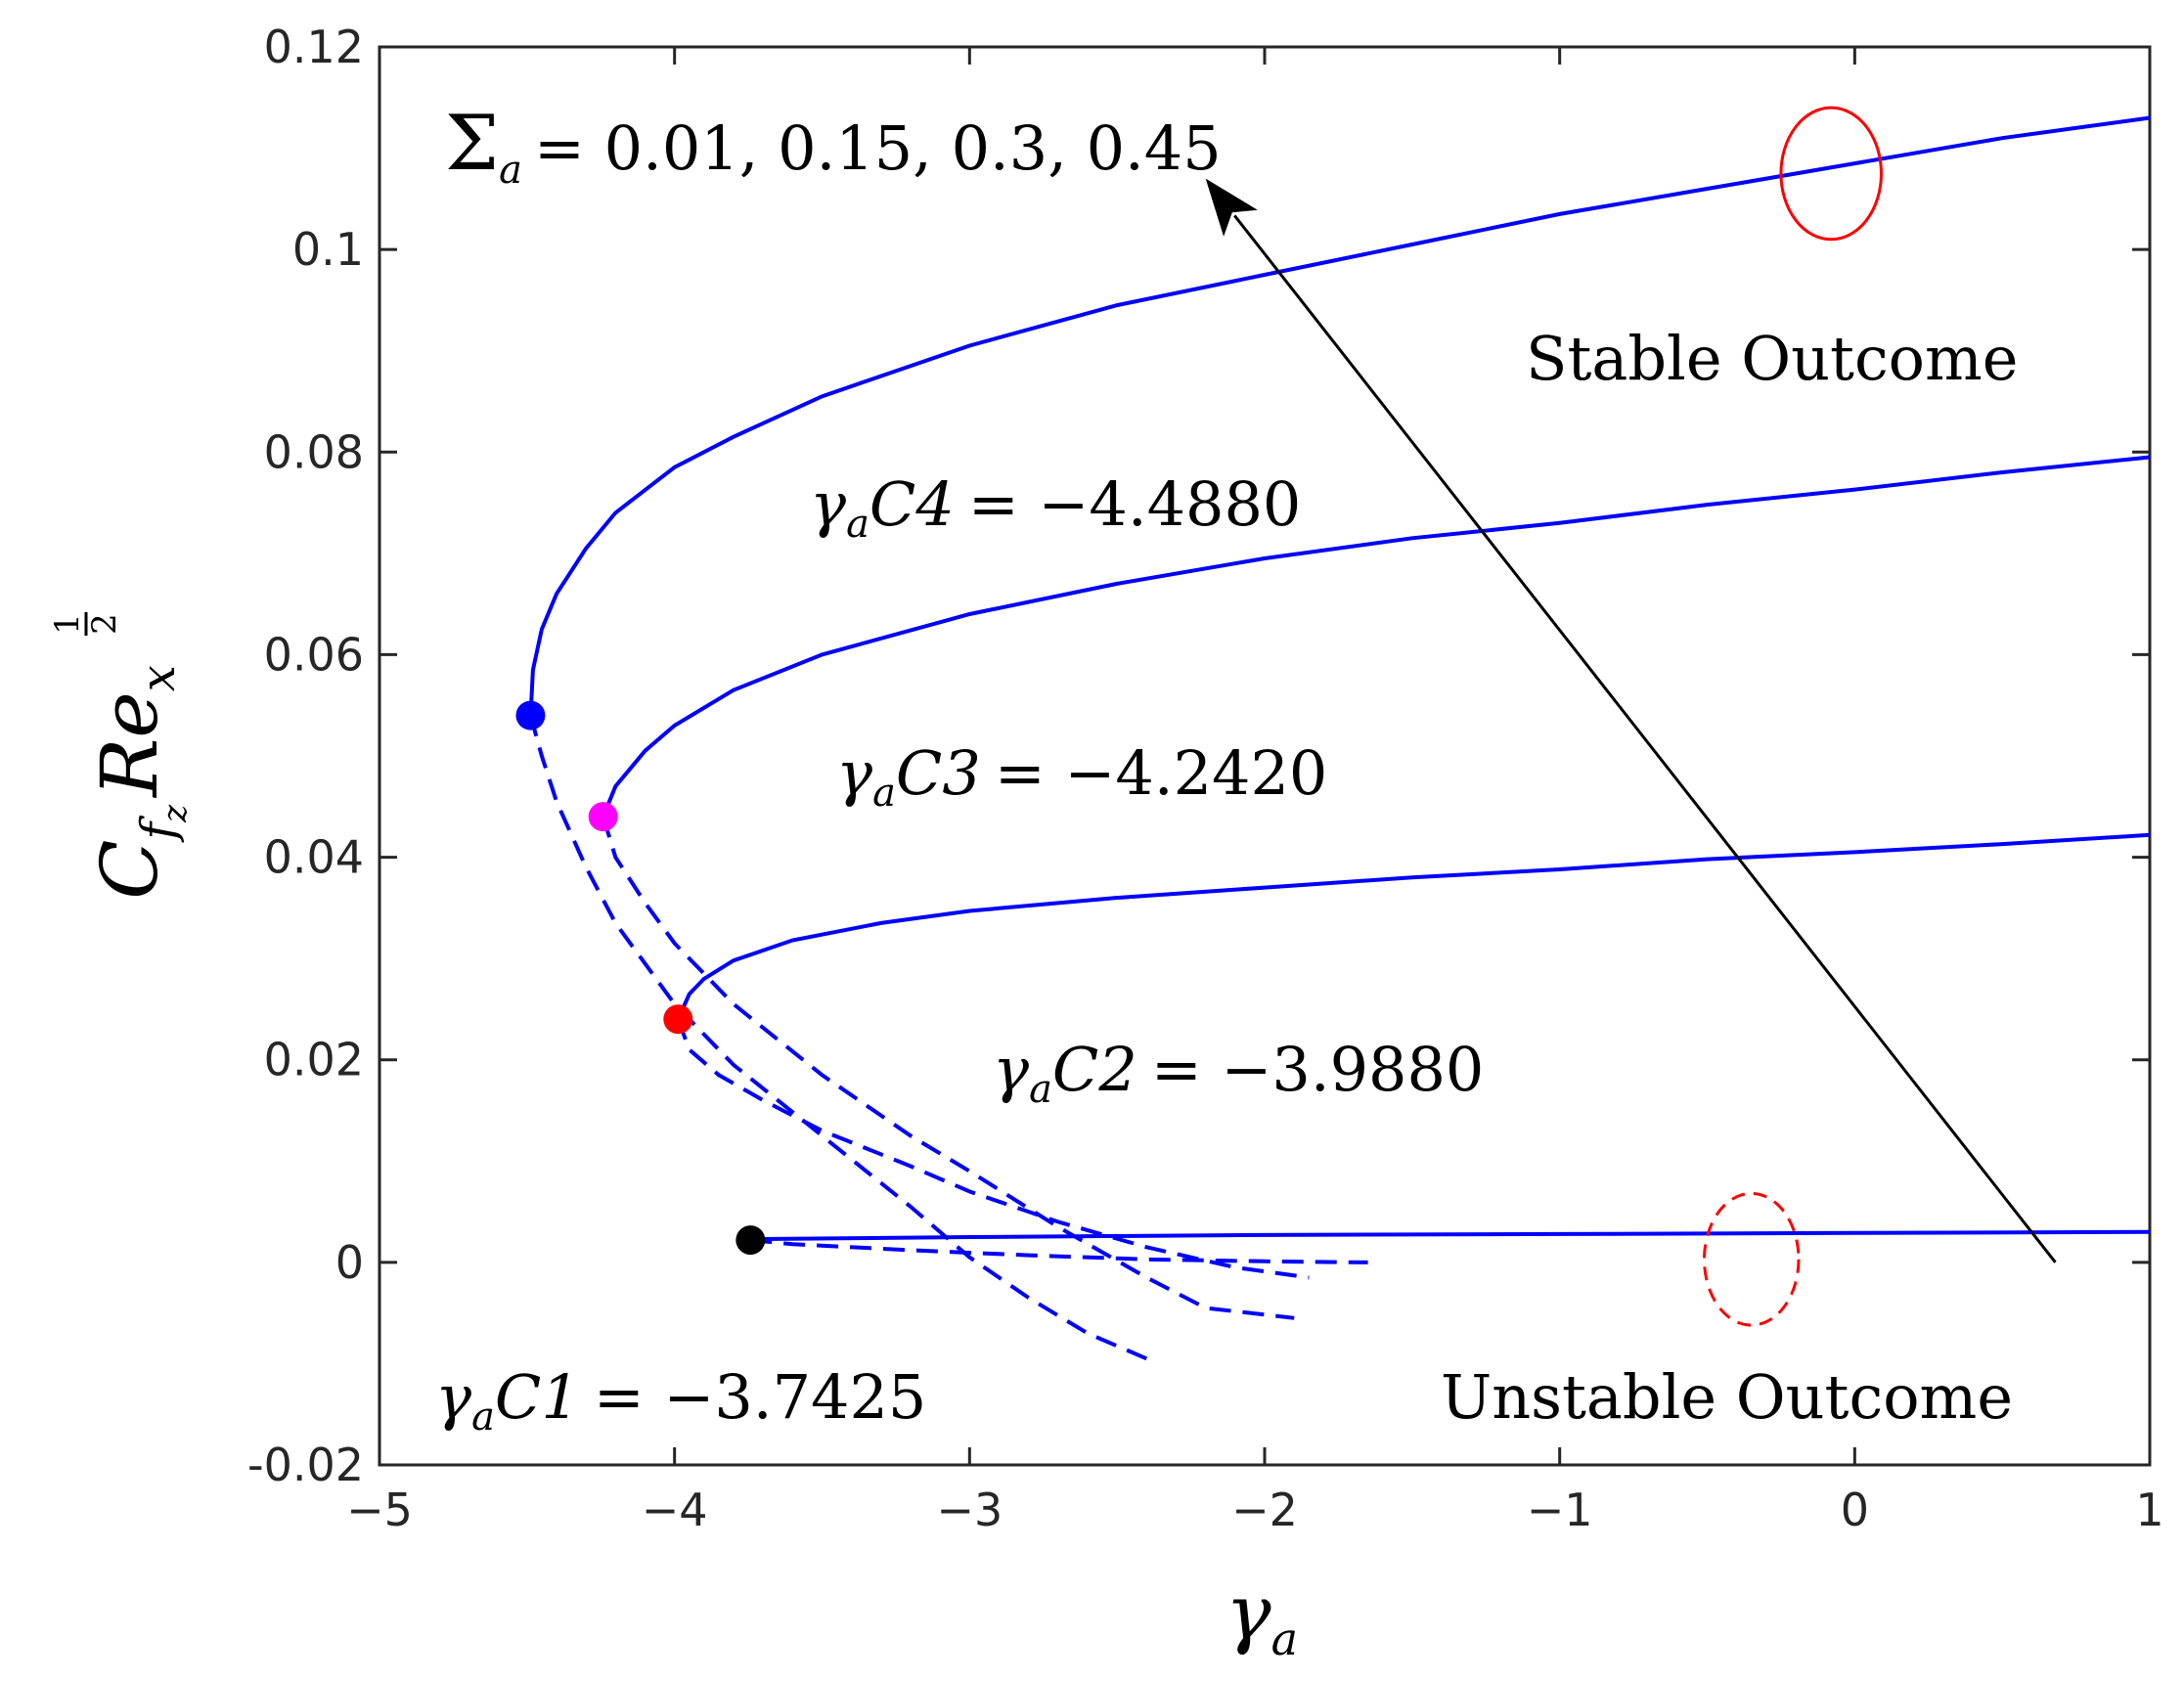 The width and height of the screenshot is (2184, 1683). Describe the element at coordinates (1855, 1510) in the screenshot. I see `x-tick-label: 0` at that location.